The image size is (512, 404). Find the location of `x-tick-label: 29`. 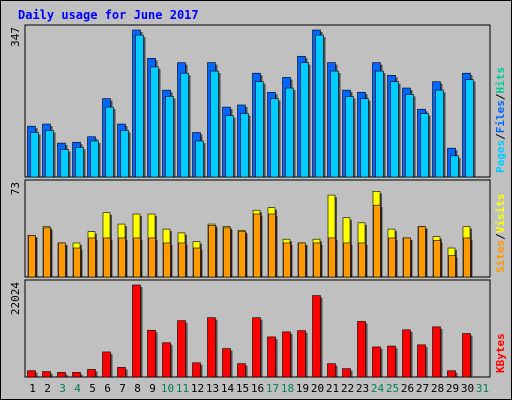

x-tick-label: 29 is located at coordinates (452, 388).